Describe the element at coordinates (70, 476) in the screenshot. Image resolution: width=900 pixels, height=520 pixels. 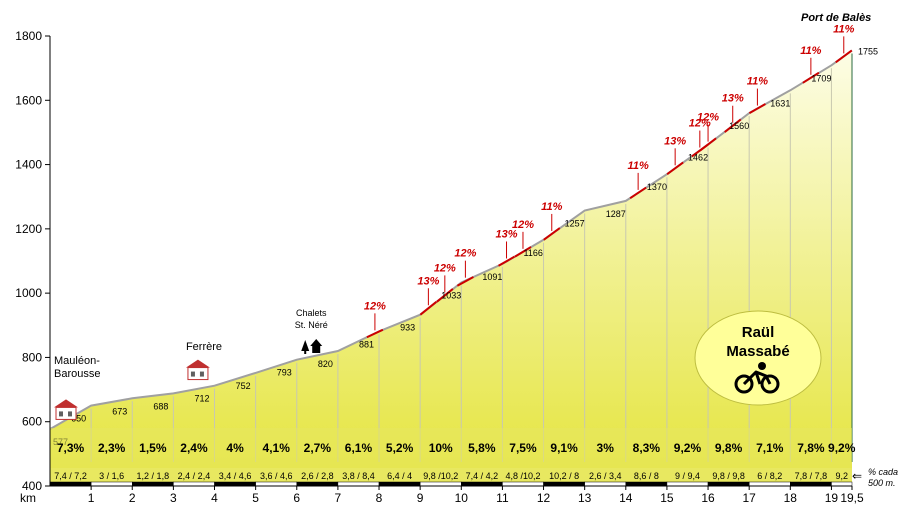
I see `segment-detail: 7,4 / 7,2` at that location.